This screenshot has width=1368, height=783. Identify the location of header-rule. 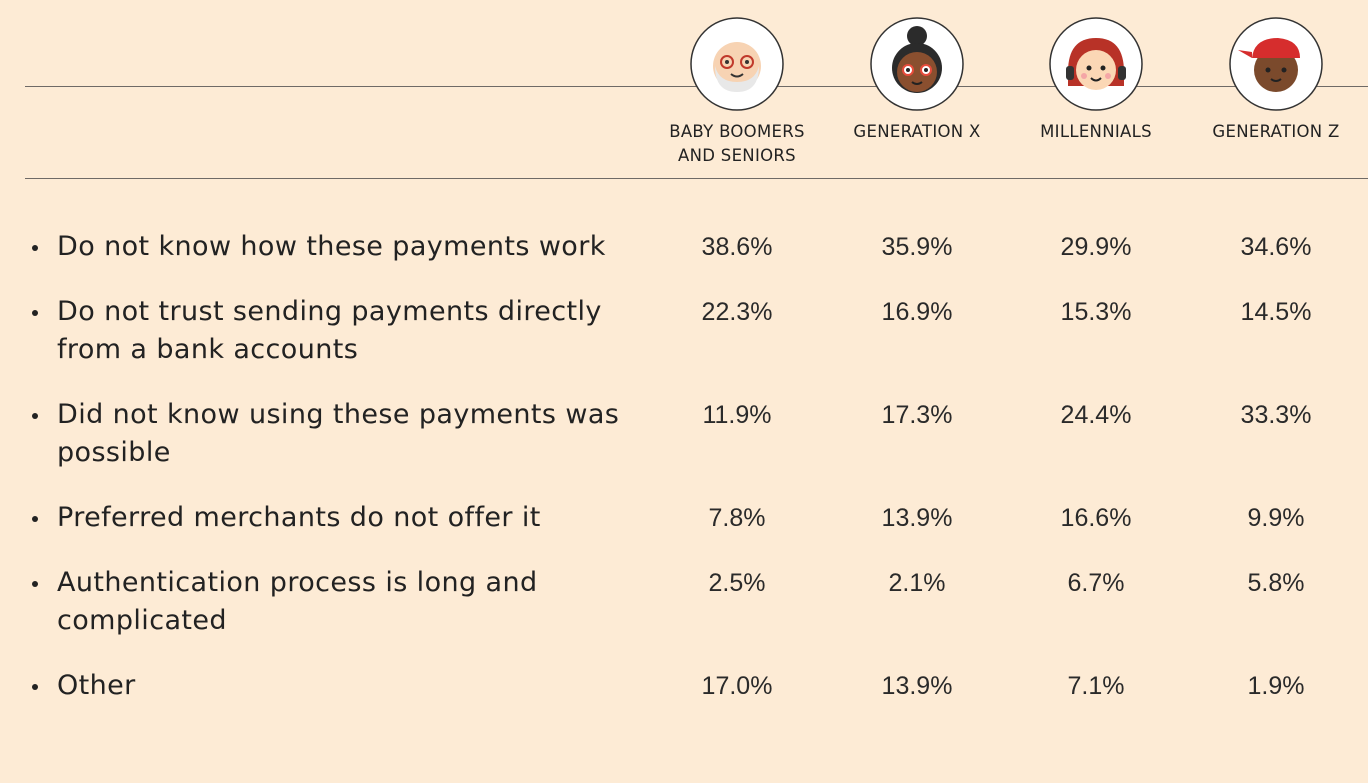
(696, 178).